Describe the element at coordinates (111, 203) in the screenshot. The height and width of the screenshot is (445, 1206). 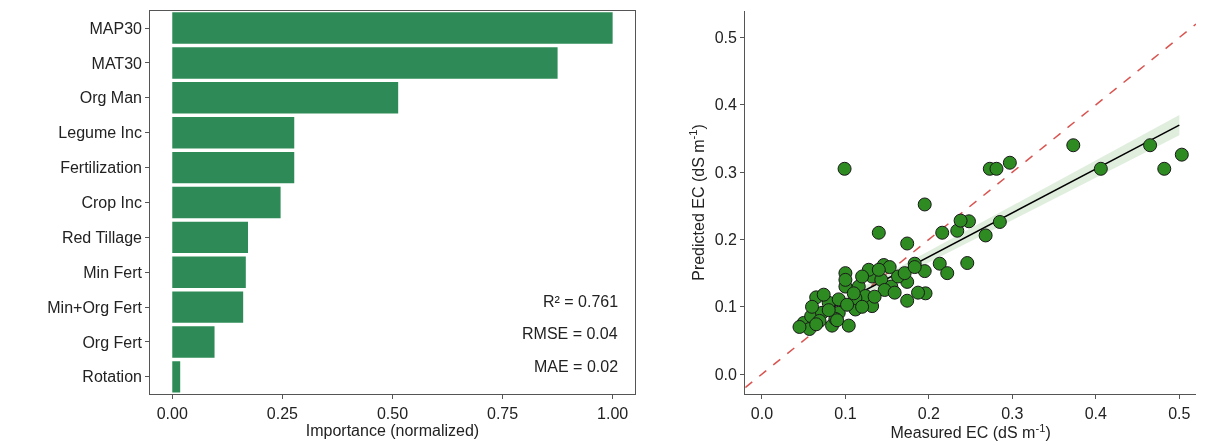
I see `y-tick-label: Crop Inc` at that location.